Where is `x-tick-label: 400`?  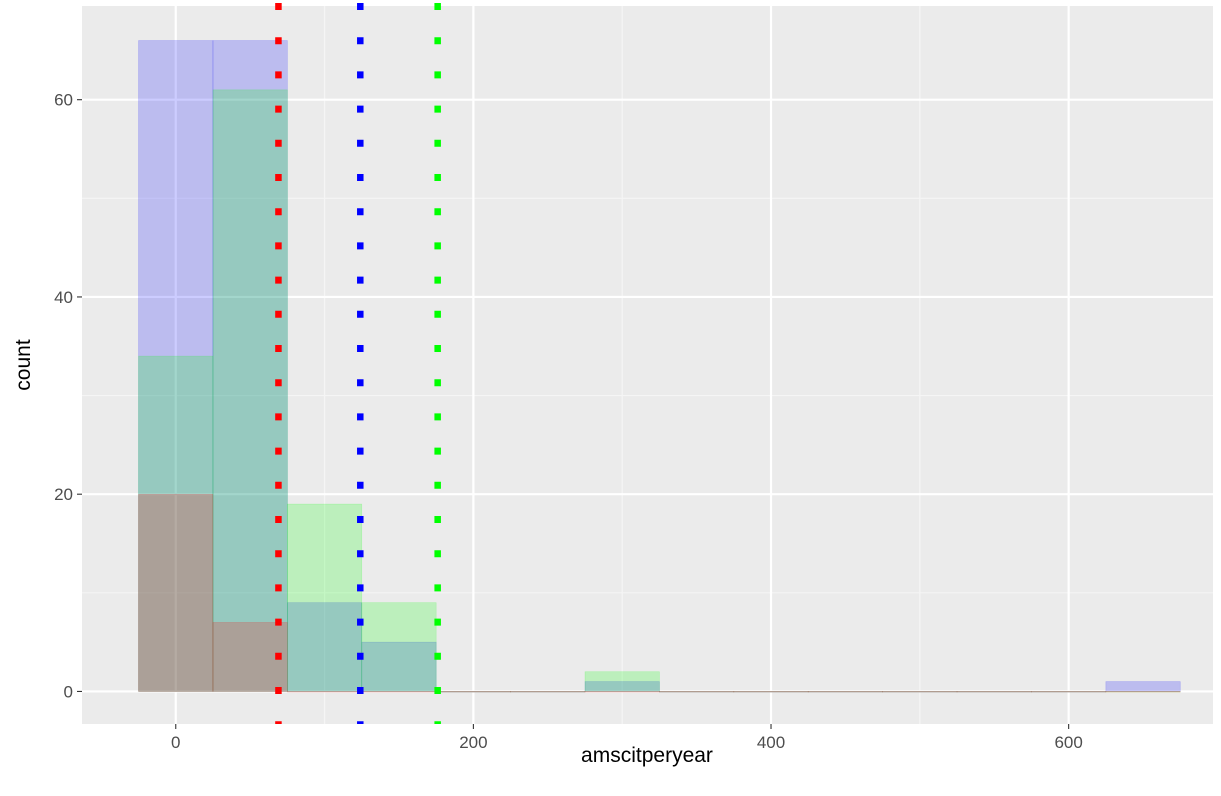
x-tick-label: 400 is located at coordinates (771, 742).